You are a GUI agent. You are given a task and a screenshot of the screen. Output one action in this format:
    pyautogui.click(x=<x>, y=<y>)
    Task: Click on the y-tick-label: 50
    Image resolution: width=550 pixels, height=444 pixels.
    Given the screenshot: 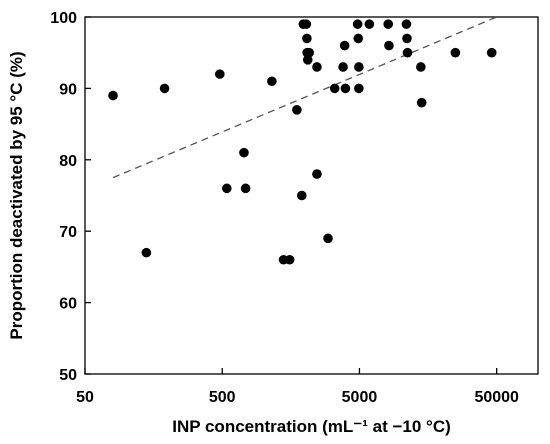 What is the action you would take?
    pyautogui.click(x=68, y=375)
    